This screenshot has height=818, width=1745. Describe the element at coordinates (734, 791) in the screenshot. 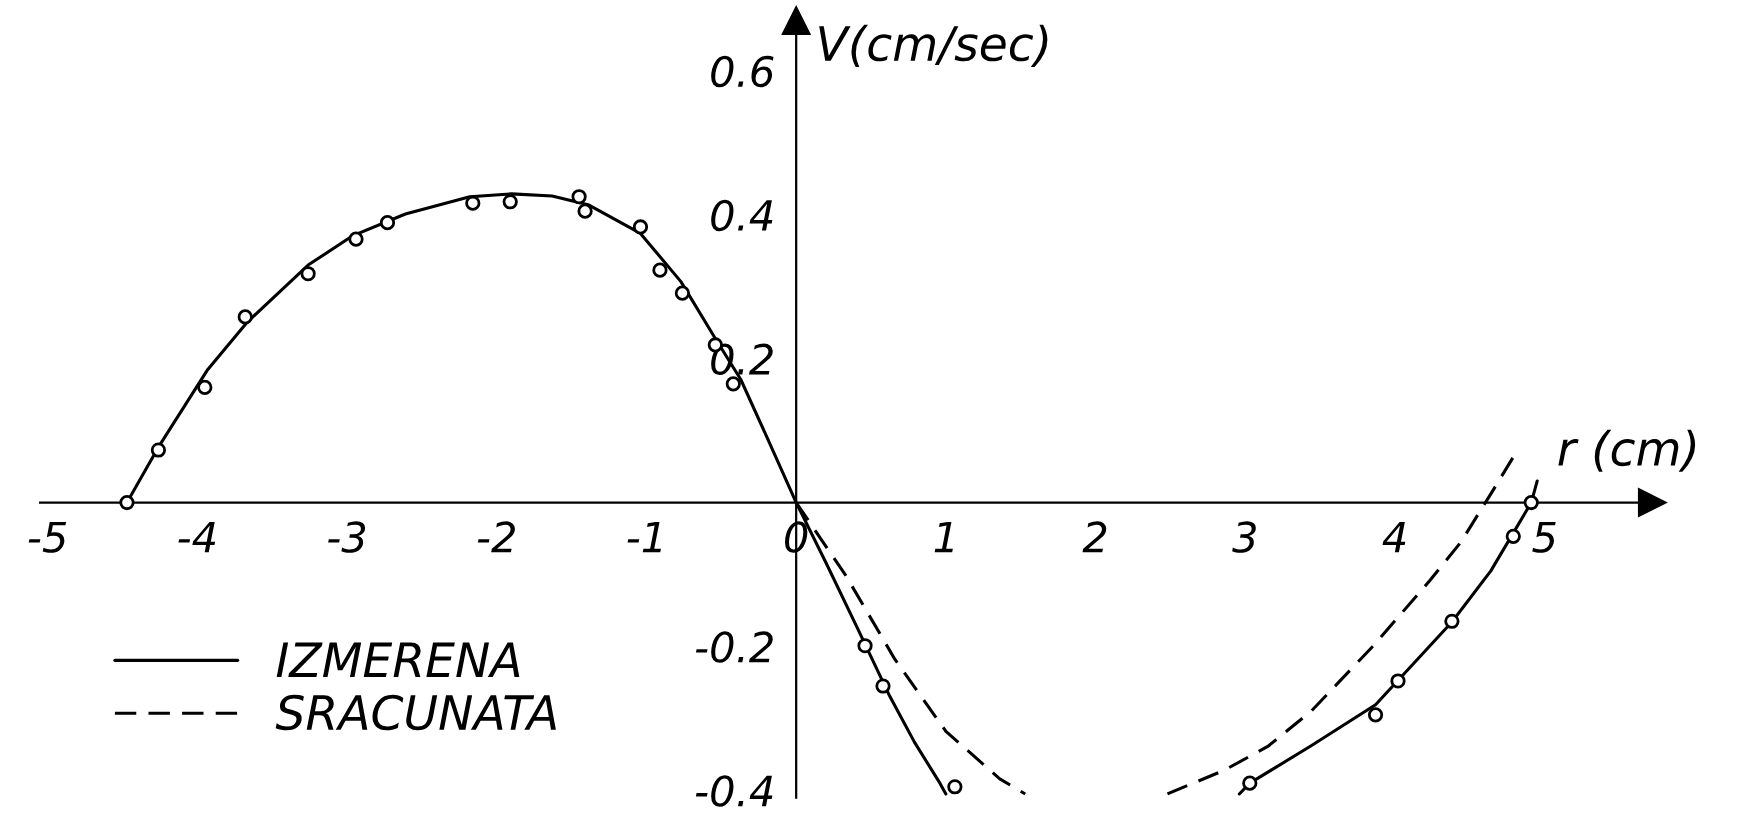

I see `y-tick-label: -0.4` at that location.